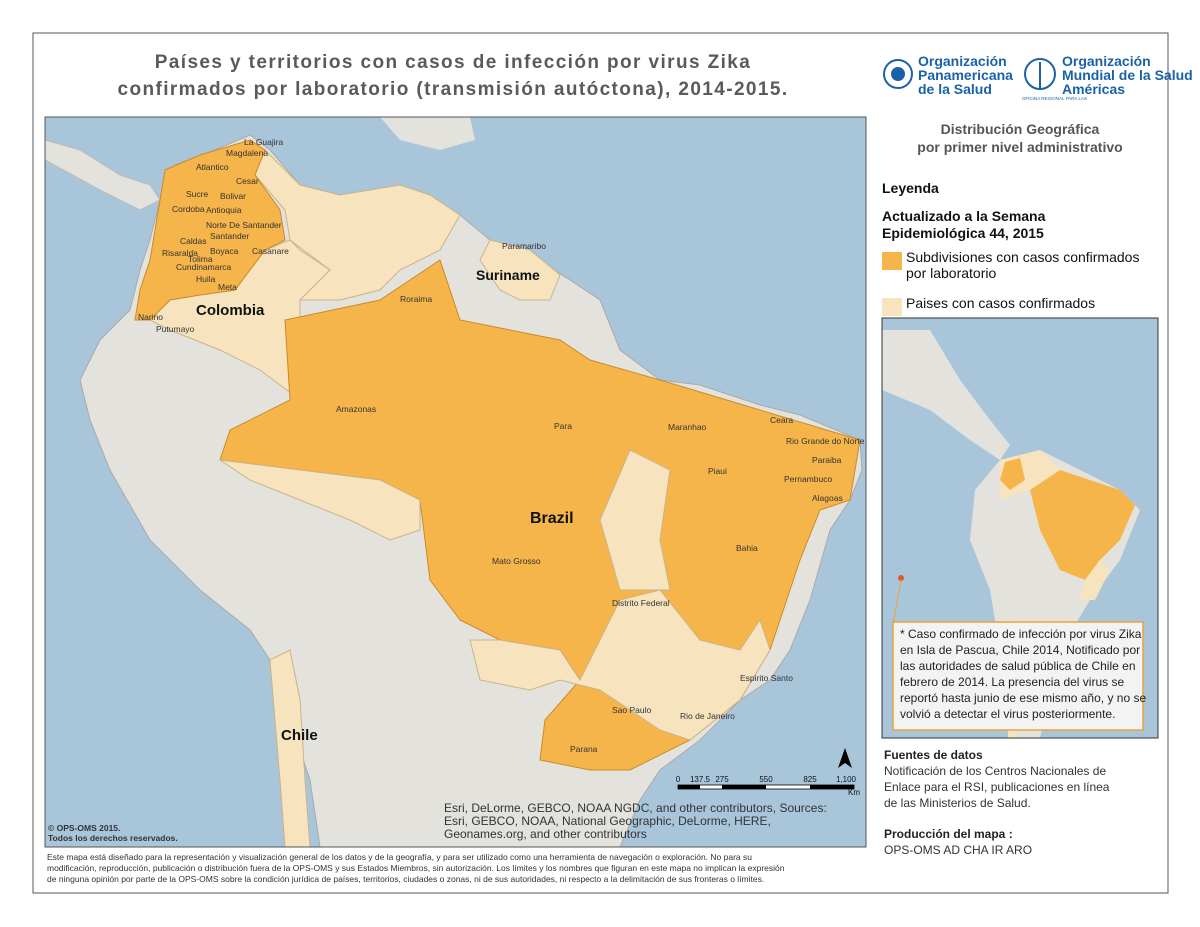 This screenshot has height=927, width=1200. Describe the element at coordinates (845, 758) in the screenshot. I see `north-arrow` at that location.